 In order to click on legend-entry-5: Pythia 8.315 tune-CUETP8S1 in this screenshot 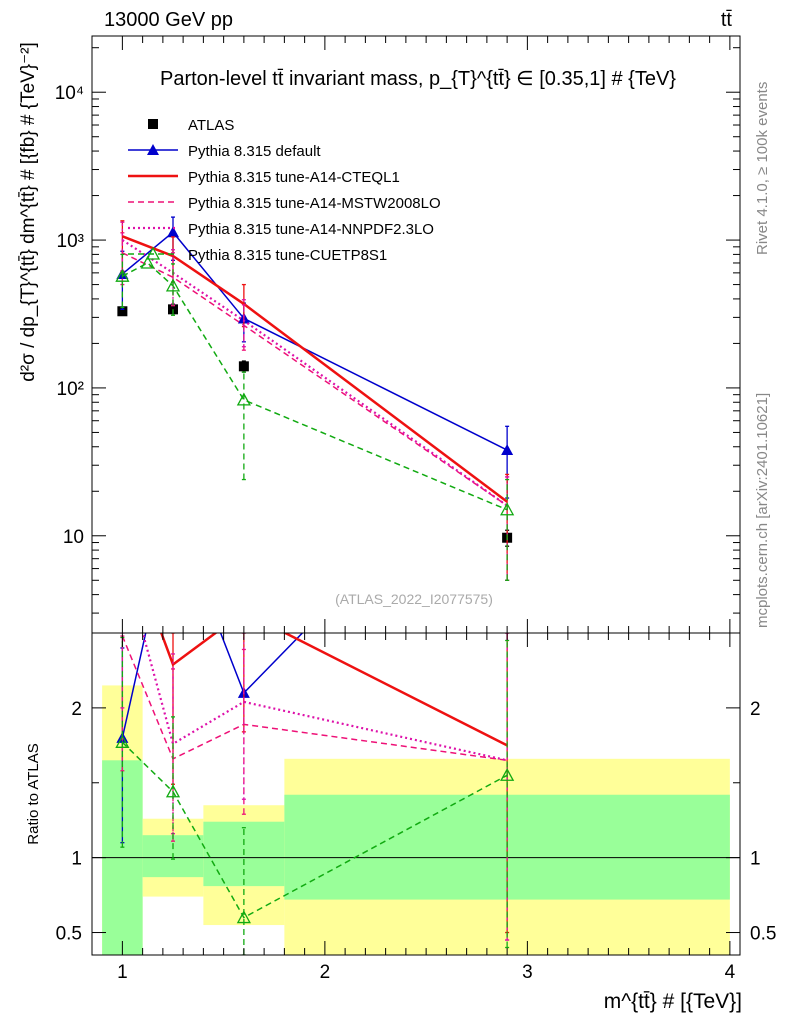, I will do `click(257, 255)`.